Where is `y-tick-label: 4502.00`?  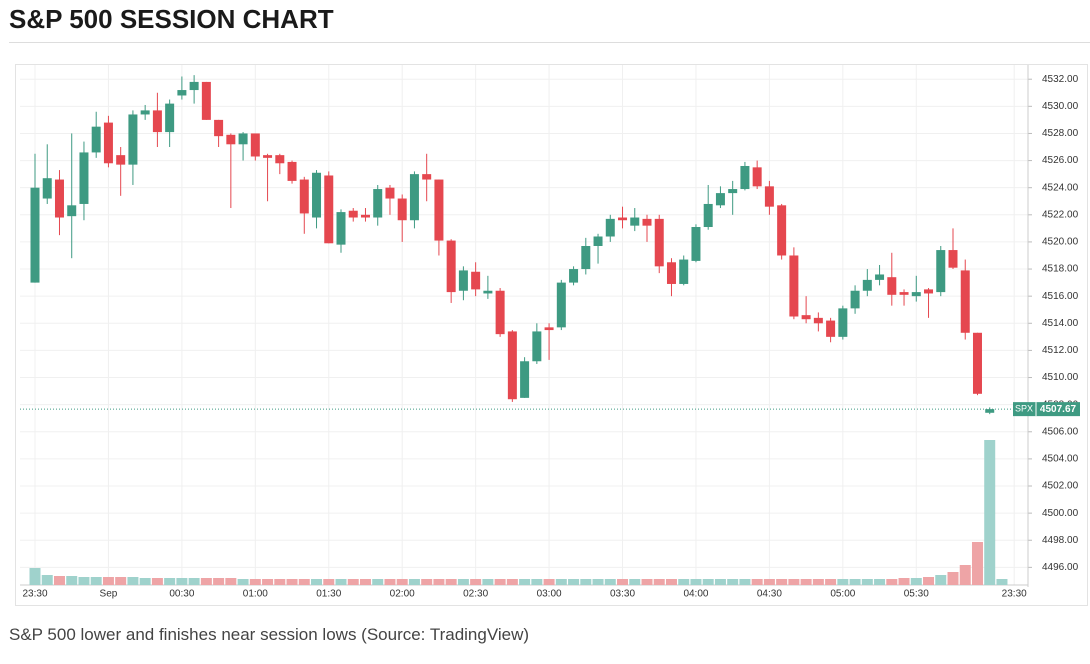 y-tick-label: 4502.00 is located at coordinates (1060, 486).